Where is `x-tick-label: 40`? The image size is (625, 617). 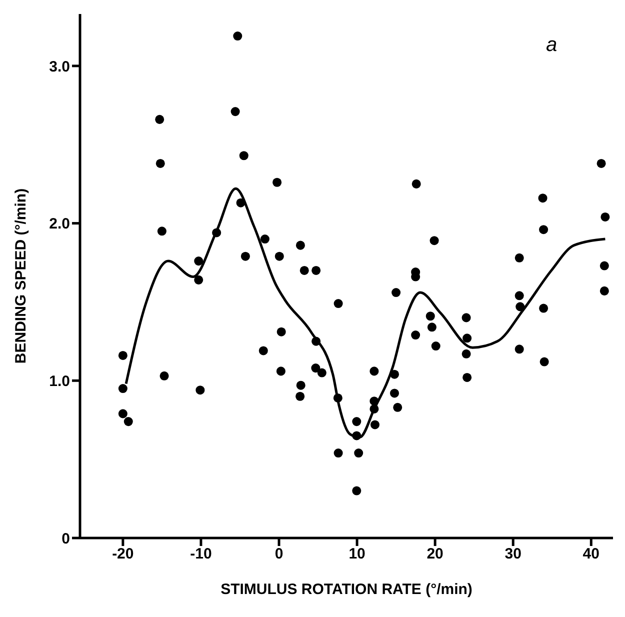 x-tick-label: 40 is located at coordinates (591, 554).